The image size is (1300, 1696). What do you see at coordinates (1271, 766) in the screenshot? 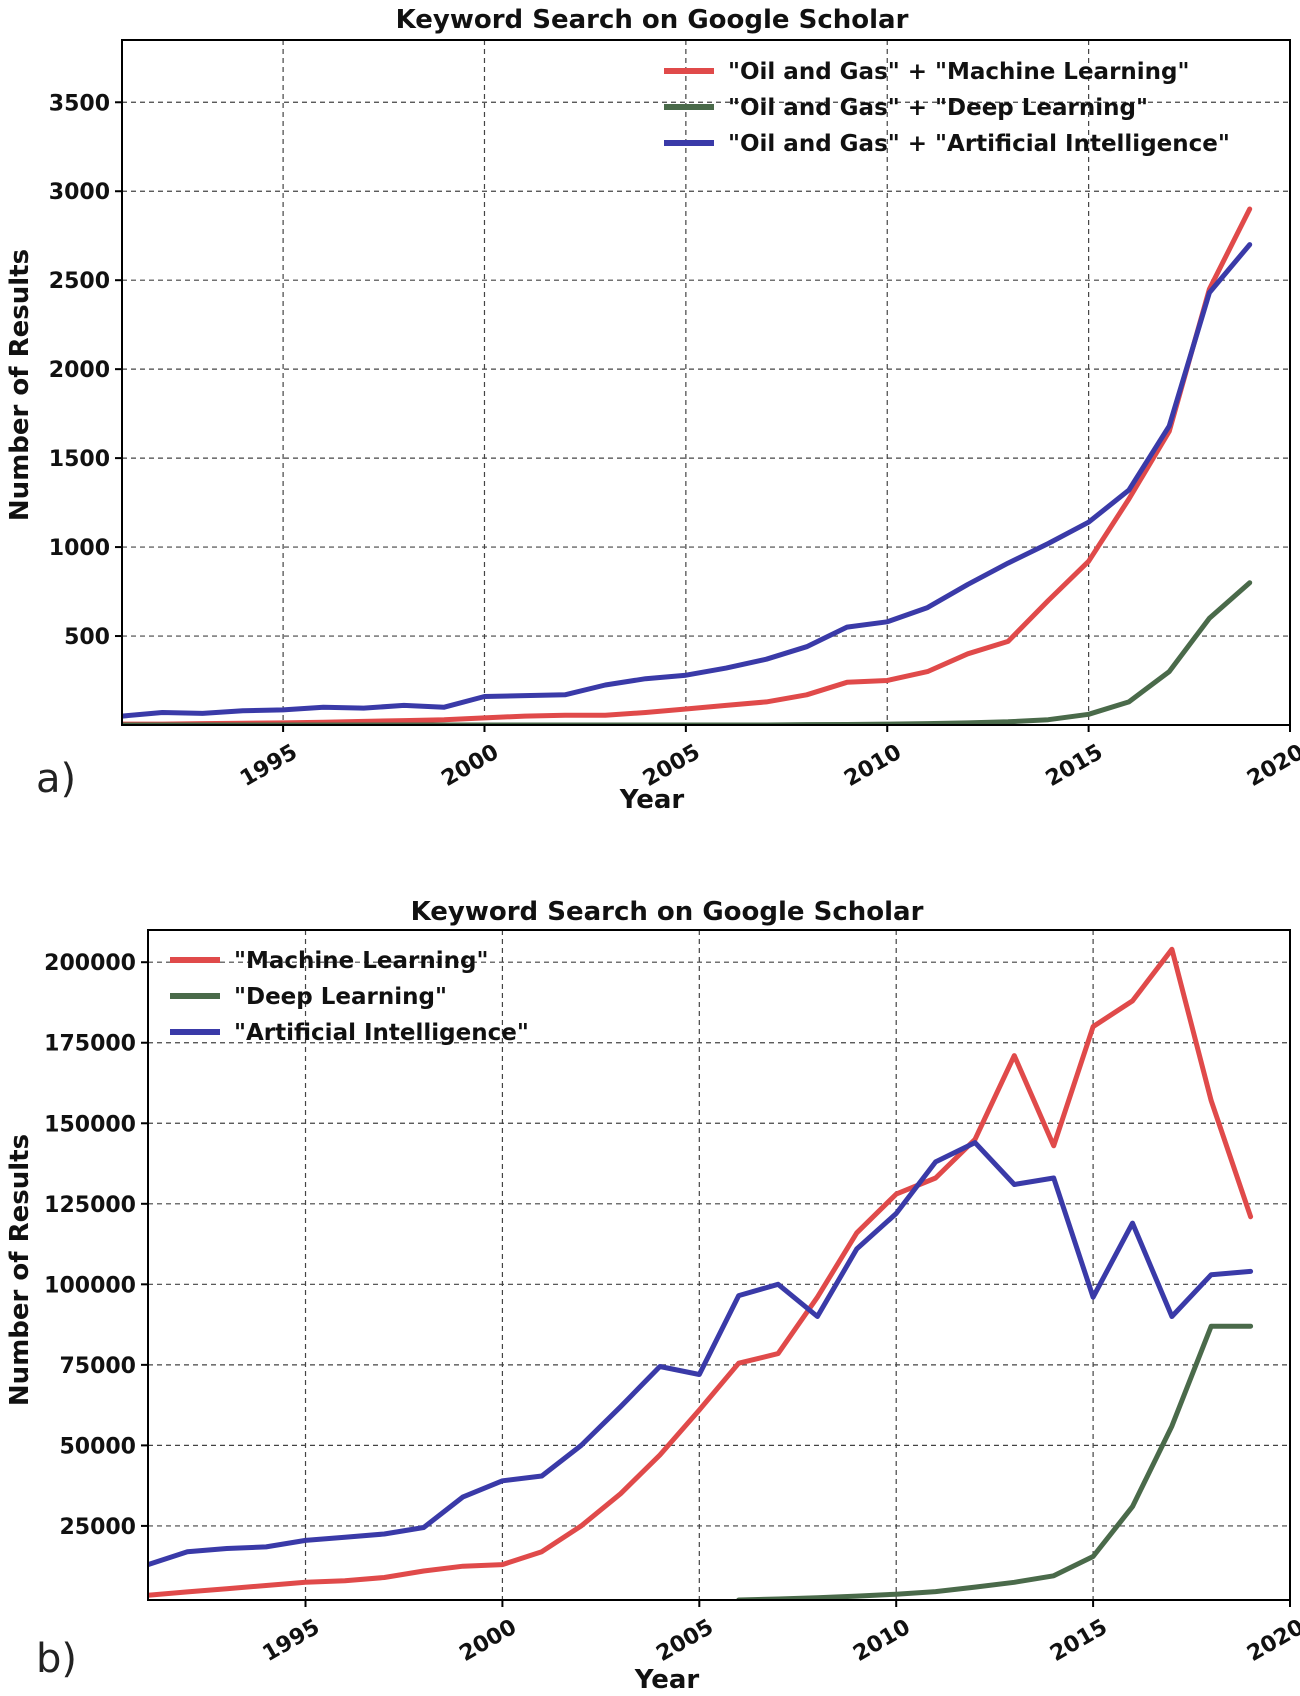
I see `chart-a-x-tick-label: 2020` at bounding box center [1271, 766].